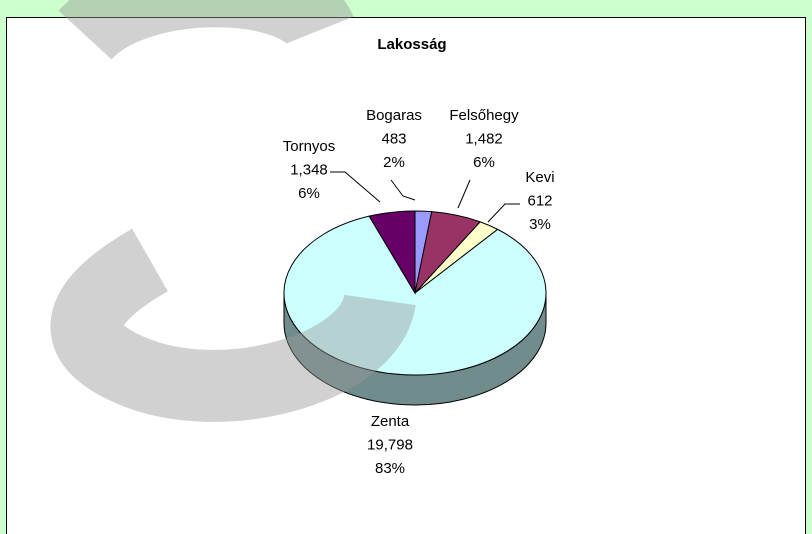 This screenshot has height=534, width=812. What do you see at coordinates (309, 169) in the screenshot?
I see `slice-label-value: 1,348` at bounding box center [309, 169].